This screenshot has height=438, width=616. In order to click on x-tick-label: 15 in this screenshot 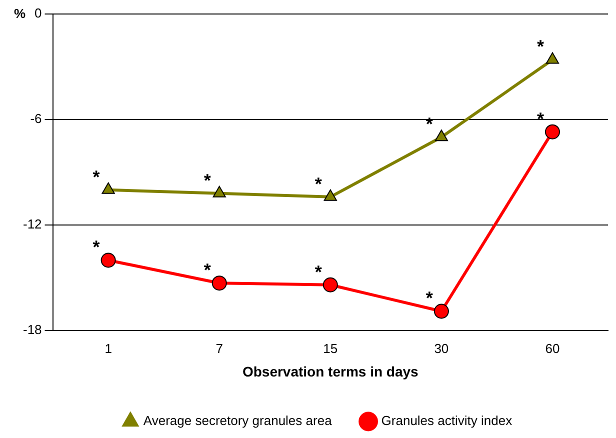, I will do `click(330, 348)`.